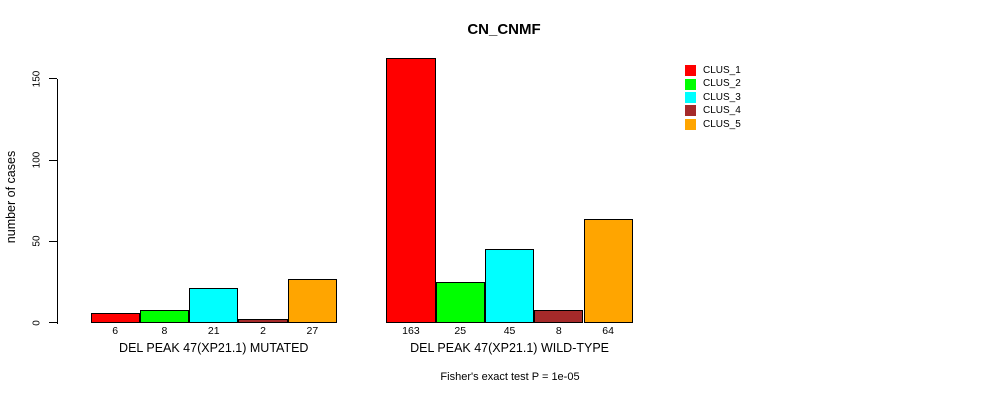 This screenshot has width=990, height=400. Describe the element at coordinates (509, 330) in the screenshot. I see `bar-value-label: 45` at that location.